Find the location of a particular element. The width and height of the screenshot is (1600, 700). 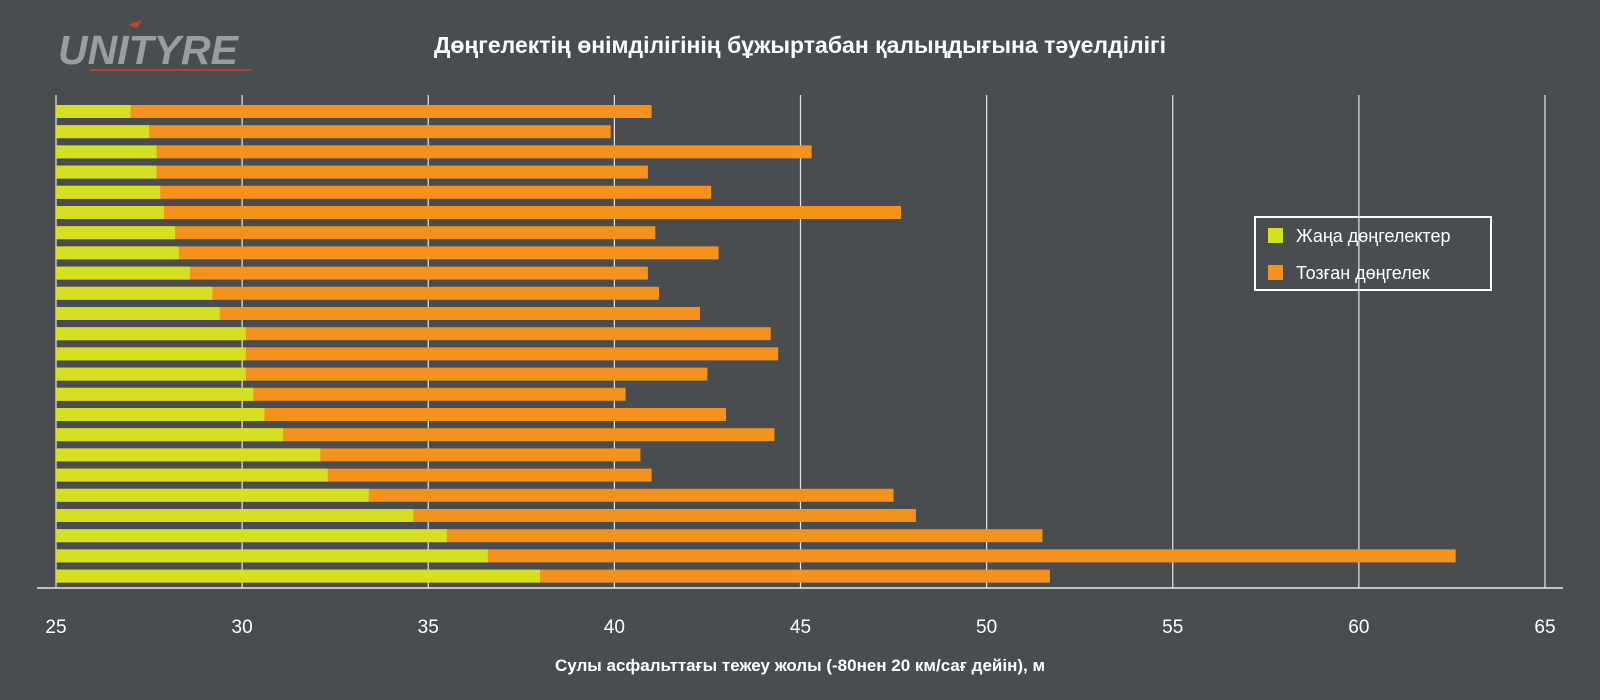

x-tick-label-40: 40 is located at coordinates (614, 627).